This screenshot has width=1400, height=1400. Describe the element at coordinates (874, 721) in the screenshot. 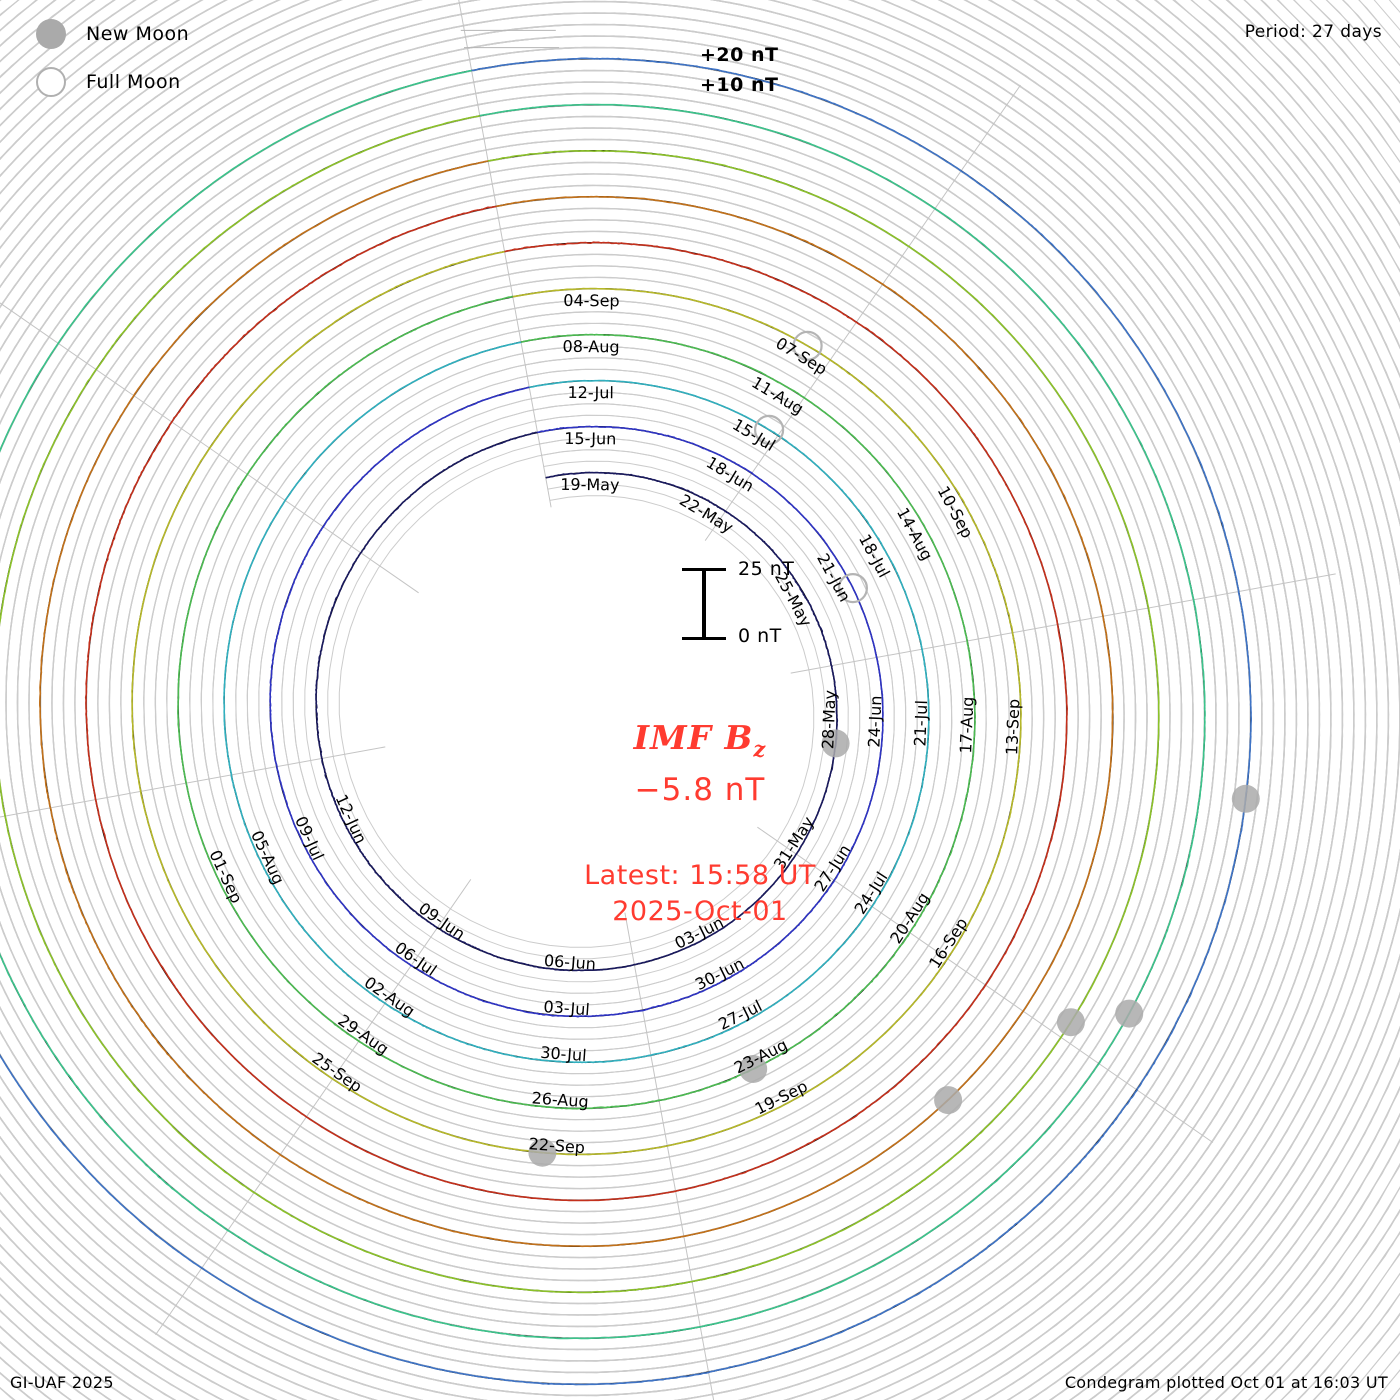

I see `spiral-date-label: 24-Jun` at that location.